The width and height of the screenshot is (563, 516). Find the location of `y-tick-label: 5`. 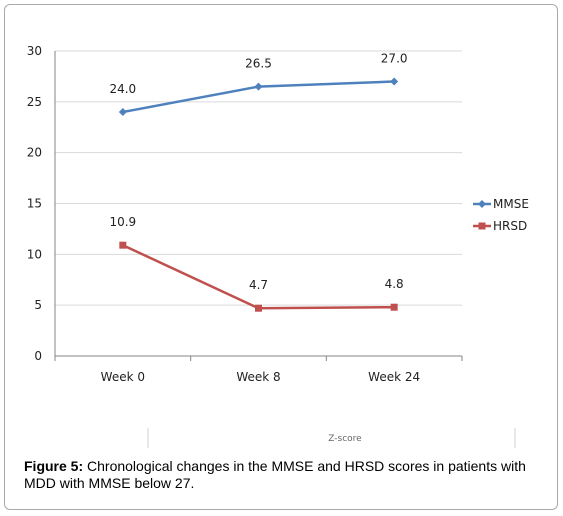

y-tick-label: 5 is located at coordinates (38, 305).